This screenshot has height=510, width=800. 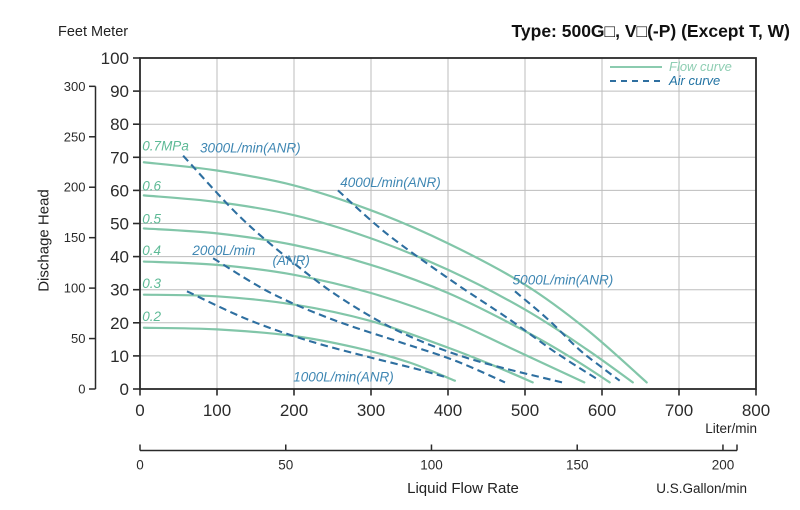 I want to click on gallon-tick-label: 100, so click(x=431, y=465).